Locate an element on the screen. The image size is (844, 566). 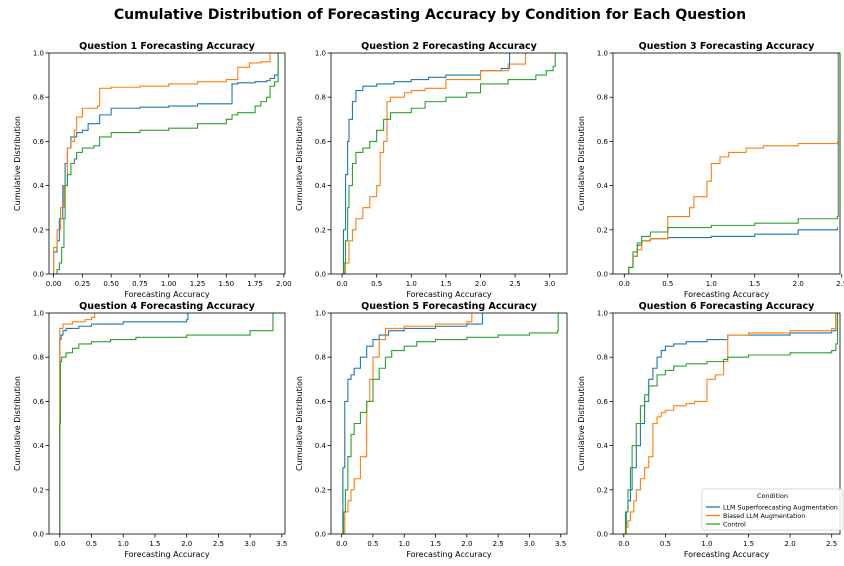
x-tick-label: 0.50 is located at coordinates (111, 284).